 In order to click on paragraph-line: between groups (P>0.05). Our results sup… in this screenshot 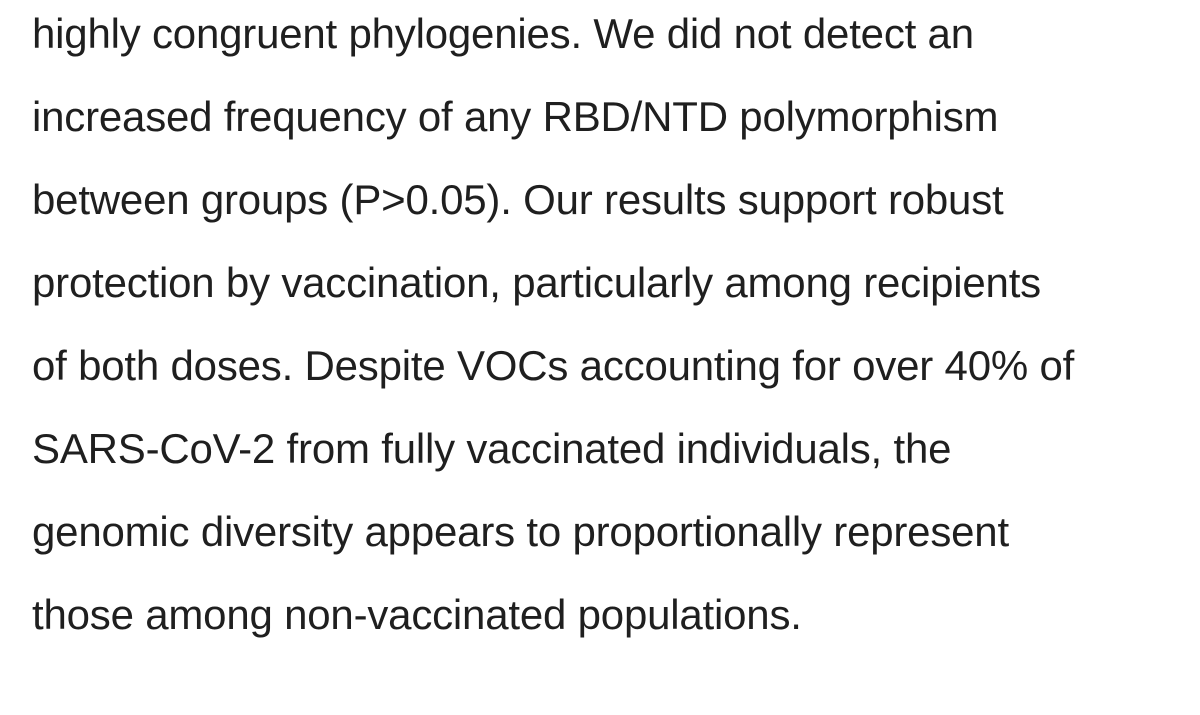, I will do `click(518, 199)`.